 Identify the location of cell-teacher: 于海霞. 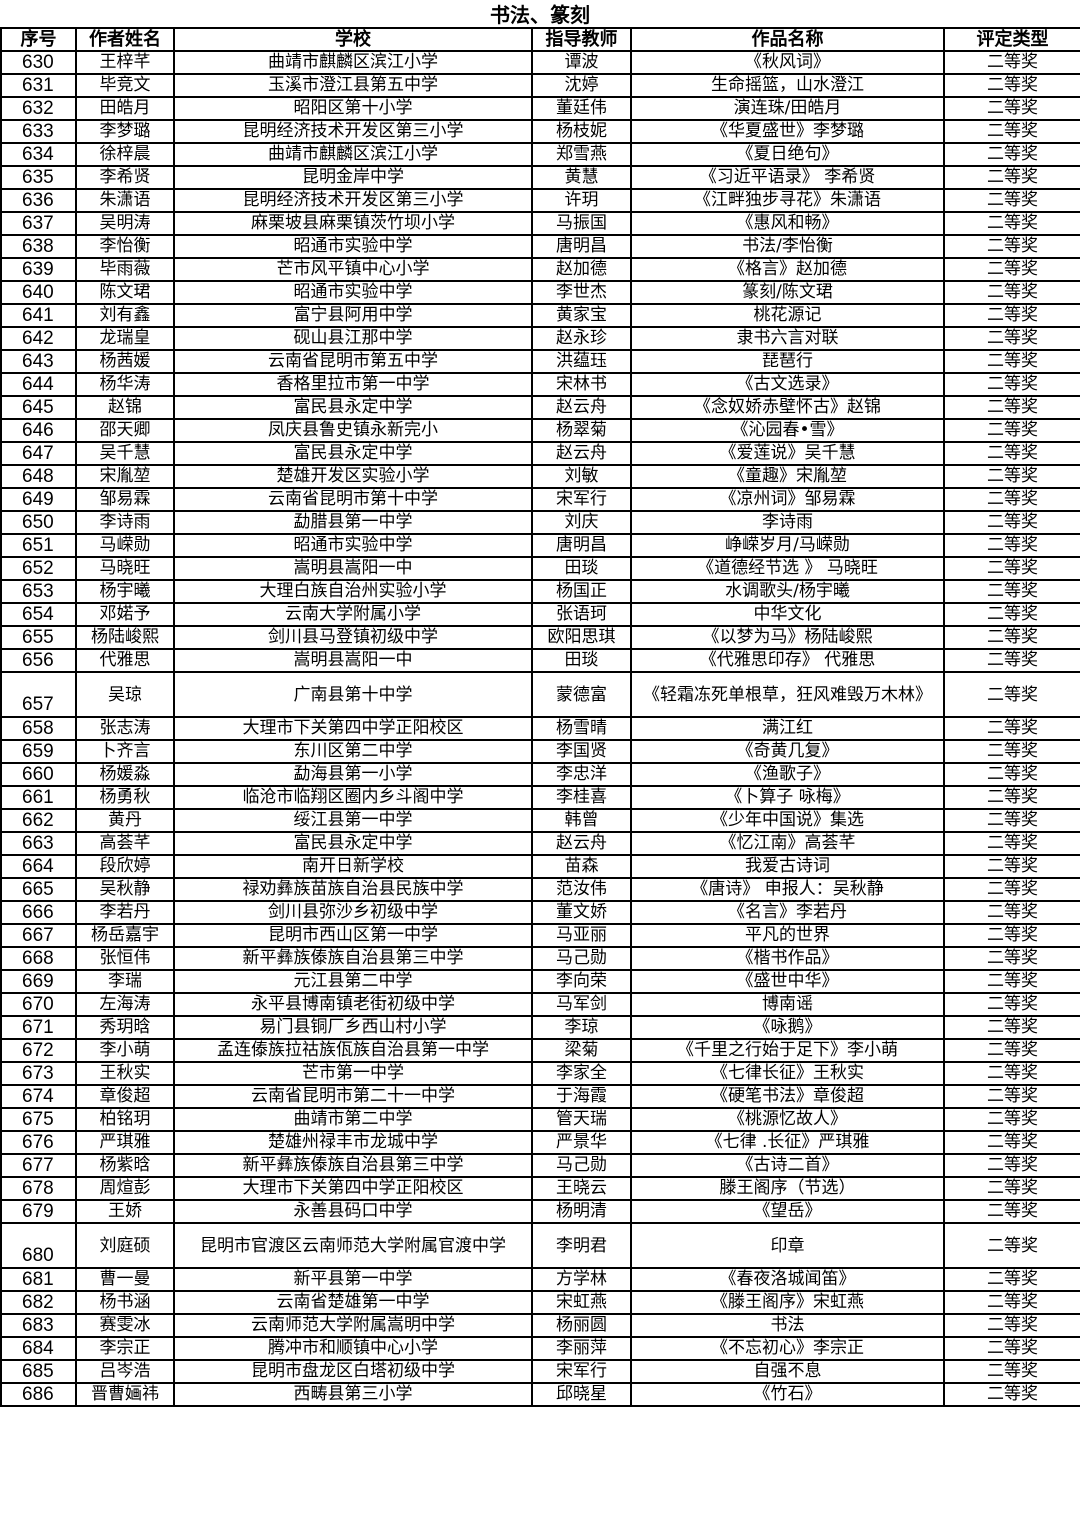
(581, 1096).